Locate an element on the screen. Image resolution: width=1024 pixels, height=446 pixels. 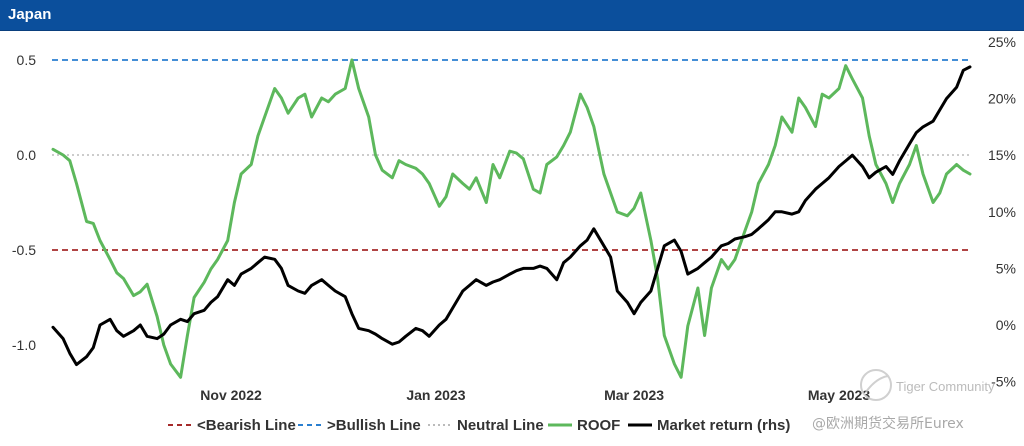
left-tick-label: -1.0 is located at coordinates (24, 345).